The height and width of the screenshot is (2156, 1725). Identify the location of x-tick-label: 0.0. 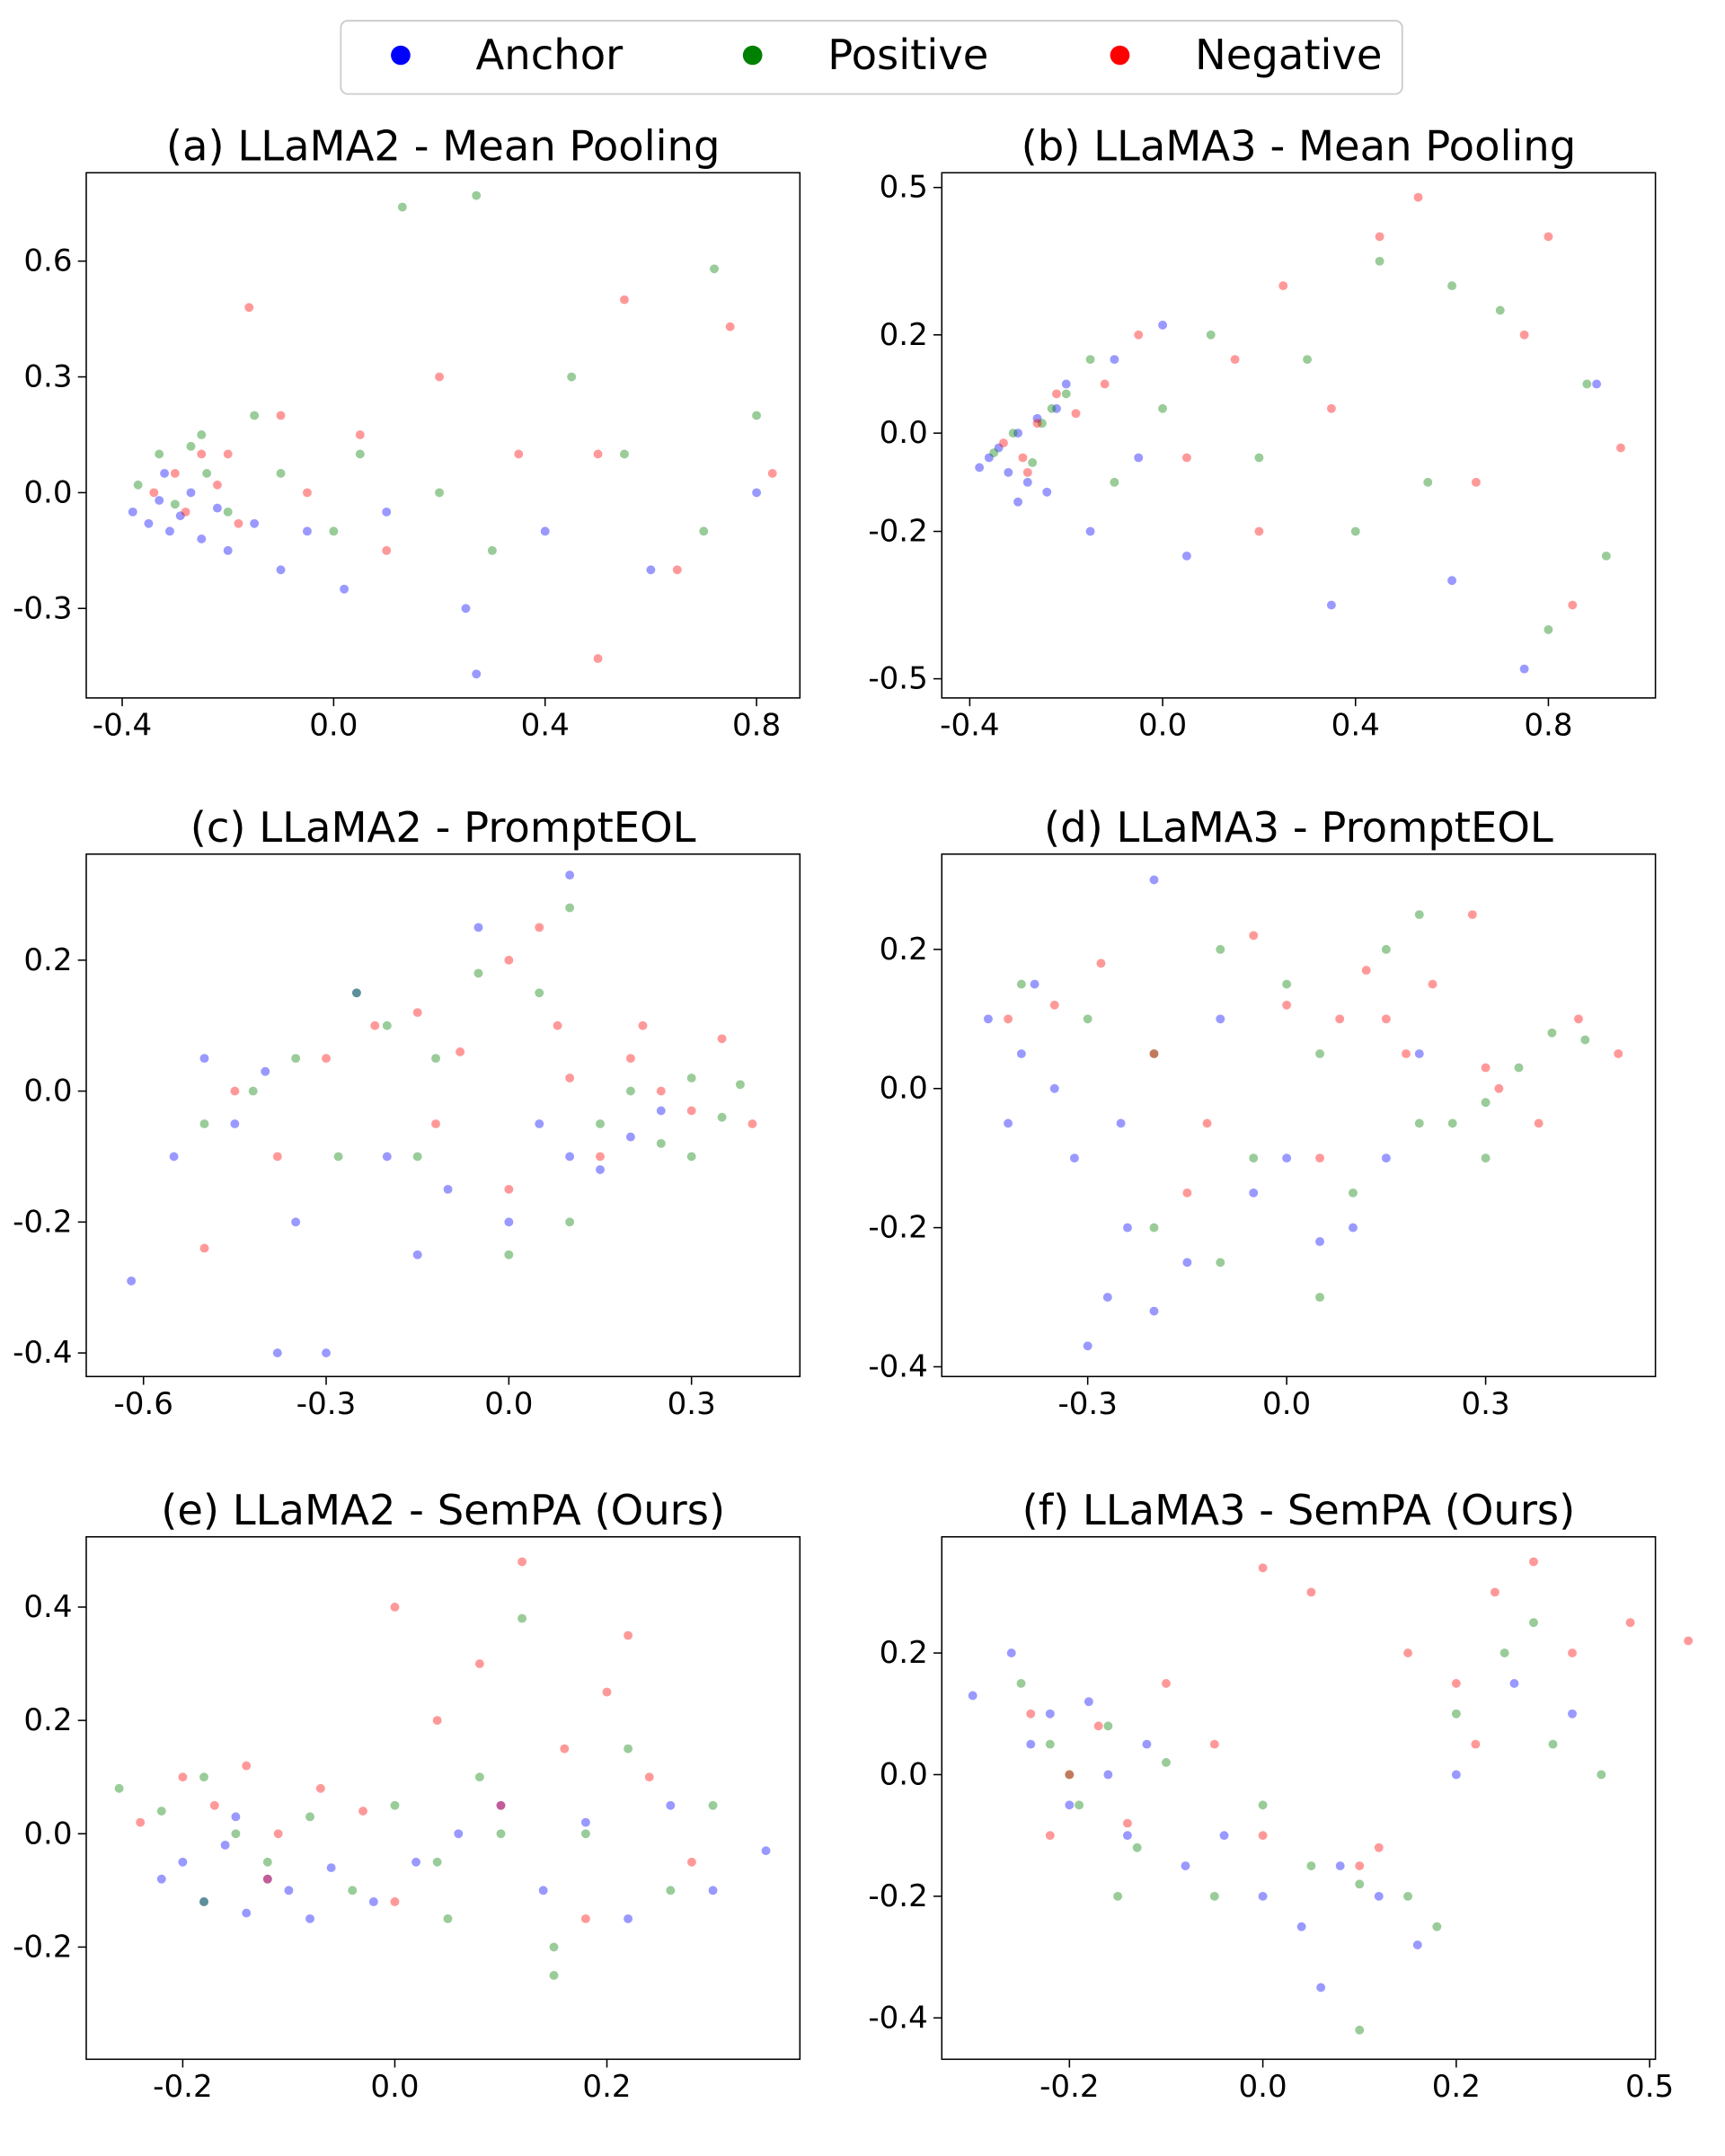
(394, 2087).